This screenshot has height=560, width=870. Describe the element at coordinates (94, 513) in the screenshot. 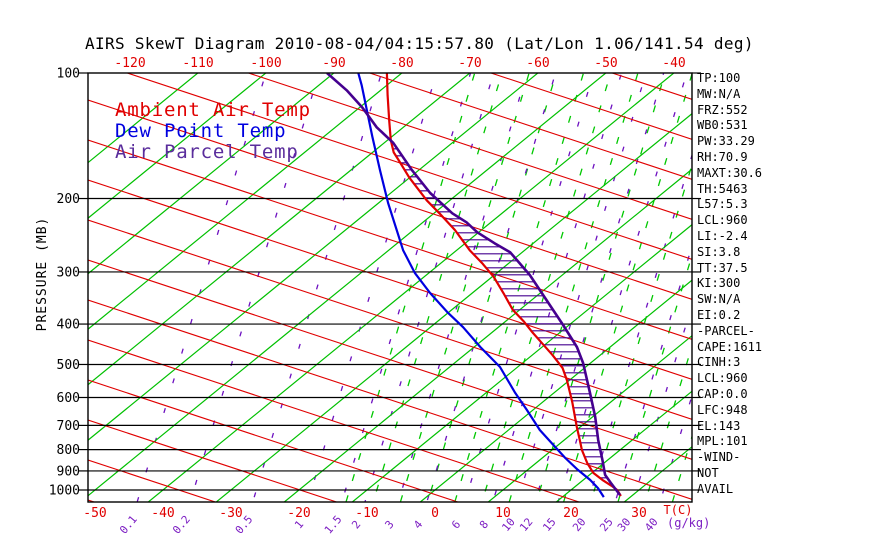

I see `temp-bottom-label: -50` at that location.